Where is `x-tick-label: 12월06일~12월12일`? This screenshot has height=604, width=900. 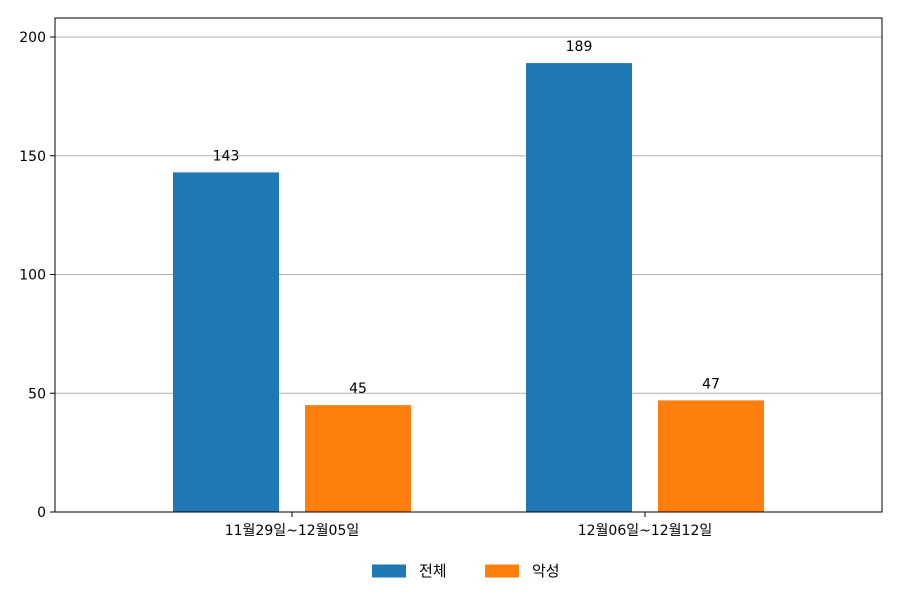 x-tick-label: 12월06일~12월12일 is located at coordinates (645, 531).